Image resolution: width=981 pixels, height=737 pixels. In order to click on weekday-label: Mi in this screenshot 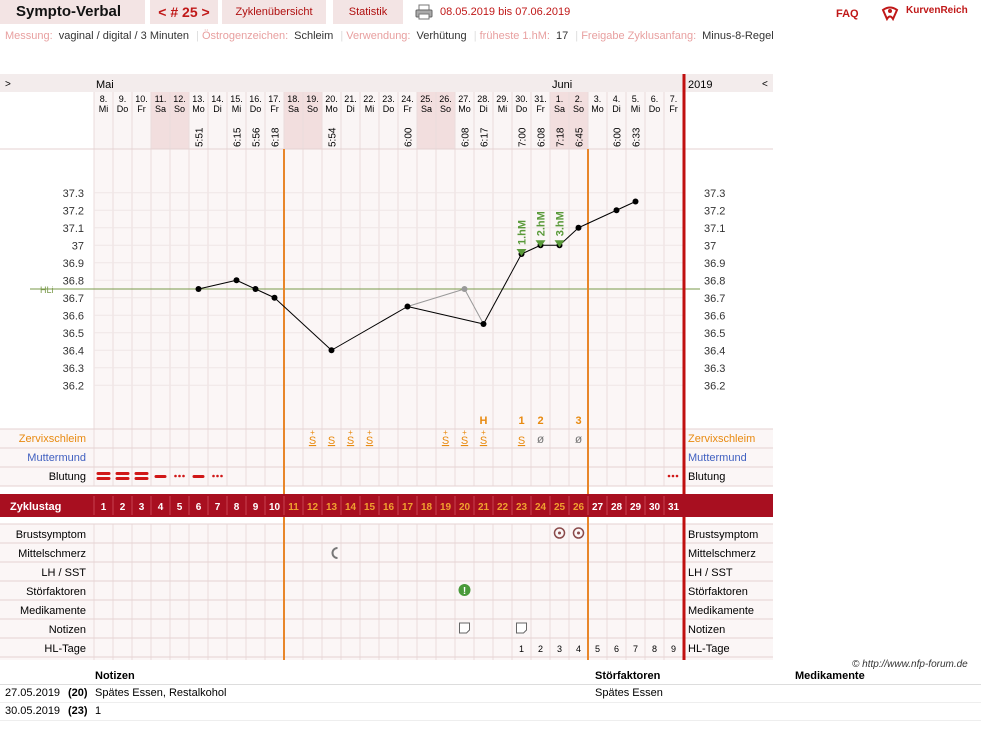, I will do `click(237, 109)`.